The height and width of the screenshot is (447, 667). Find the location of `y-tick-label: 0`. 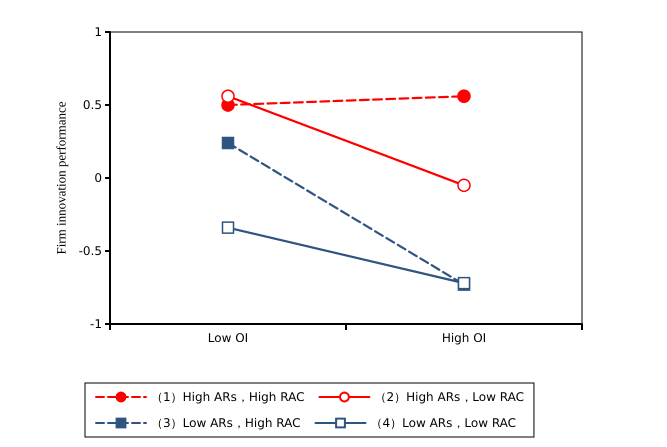

y-tick-label: 0 is located at coordinates (98, 178).